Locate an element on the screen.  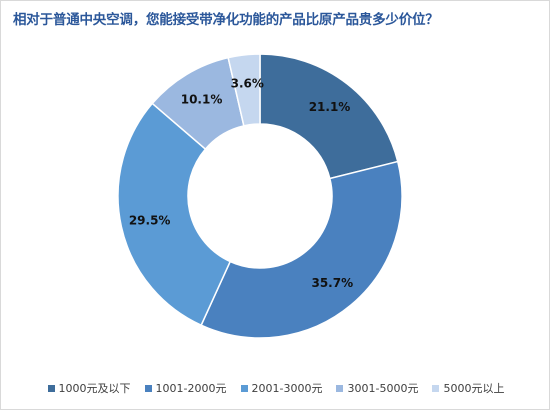
legend-label: 1001-2000元 is located at coordinates (191, 388).